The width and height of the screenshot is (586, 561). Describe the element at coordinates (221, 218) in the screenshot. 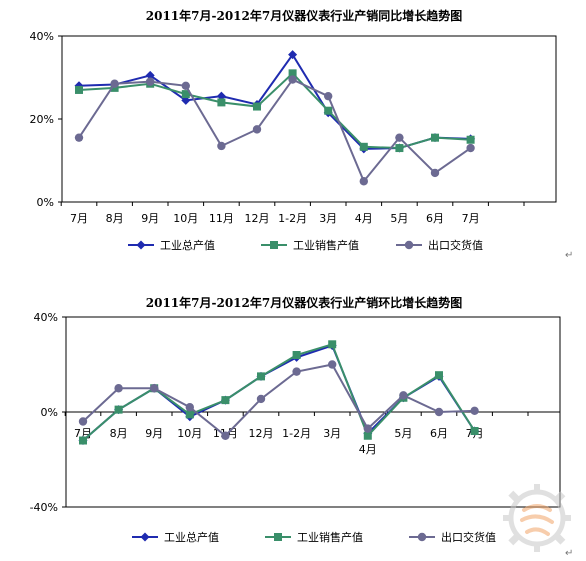

I see `x-tick-label: 11月` at that location.